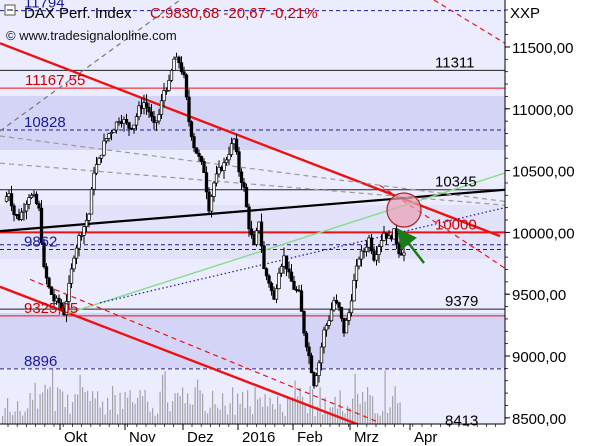 Image resolution: width=595 pixels, height=446 pixels. What do you see at coordinates (44, 6) in the screenshot?
I see `level-label-11794: 11794` at bounding box center [44, 6].